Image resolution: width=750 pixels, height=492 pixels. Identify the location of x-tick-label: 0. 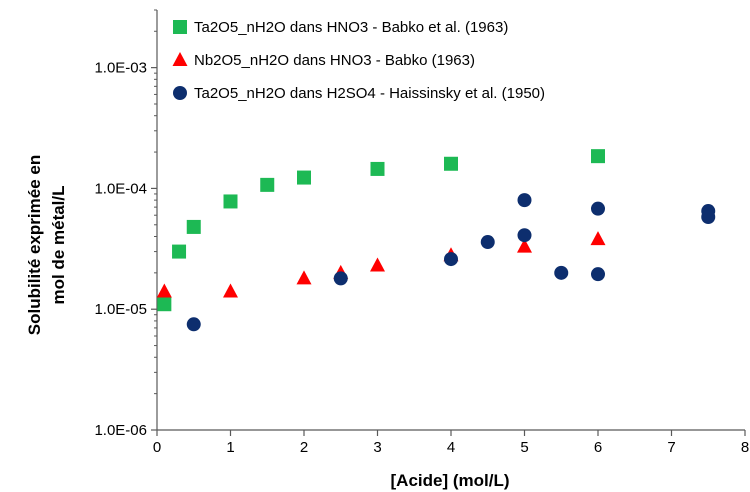
(157, 447).